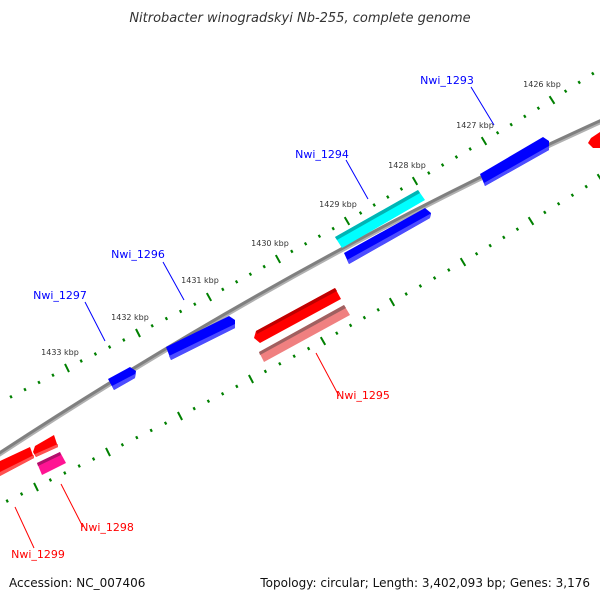  What do you see at coordinates (130, 317) in the screenshot?
I see `tick-label: 1432 kbp` at bounding box center [130, 317].